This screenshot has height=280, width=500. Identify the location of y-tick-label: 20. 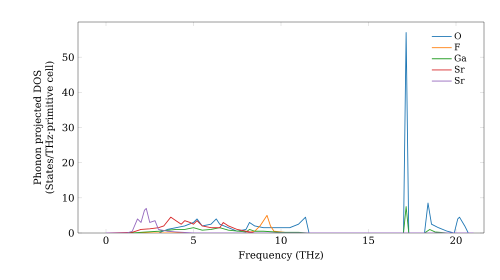
(68, 162).